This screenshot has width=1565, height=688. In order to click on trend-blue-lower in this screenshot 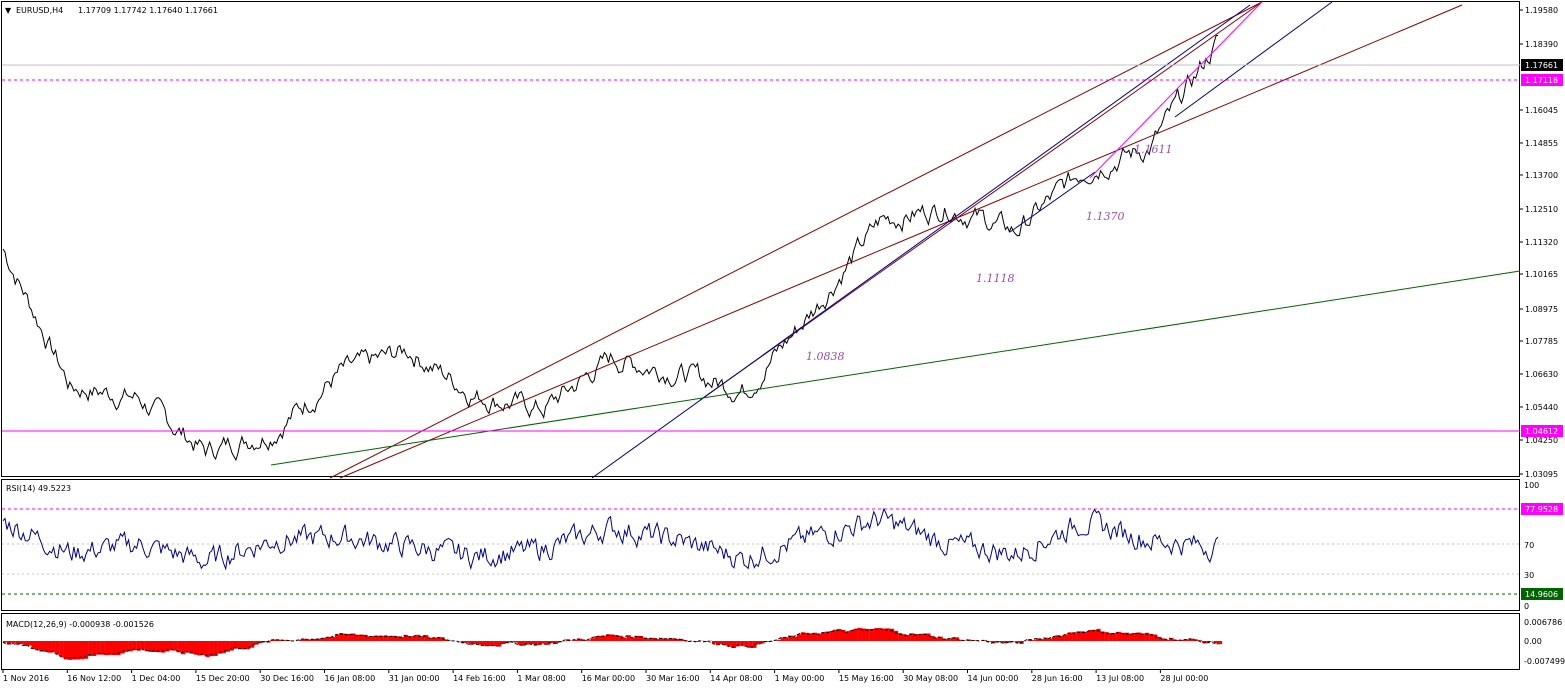, I will do `click(1052, 202)`.